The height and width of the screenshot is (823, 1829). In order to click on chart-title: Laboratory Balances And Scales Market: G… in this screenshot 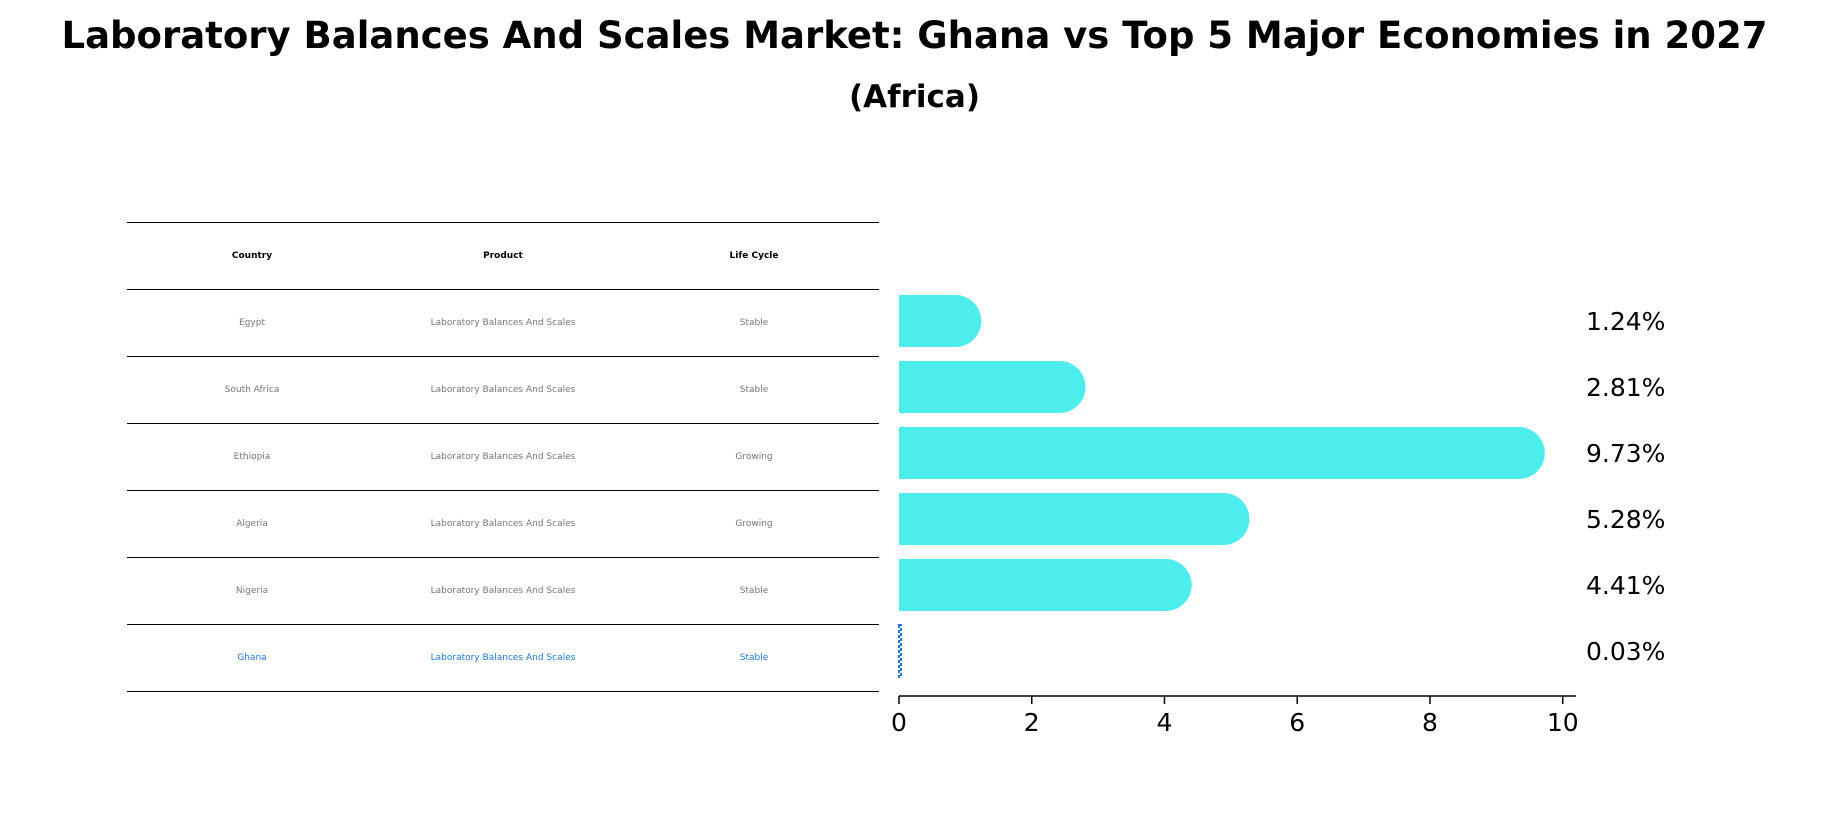, I will do `click(914, 35)`.